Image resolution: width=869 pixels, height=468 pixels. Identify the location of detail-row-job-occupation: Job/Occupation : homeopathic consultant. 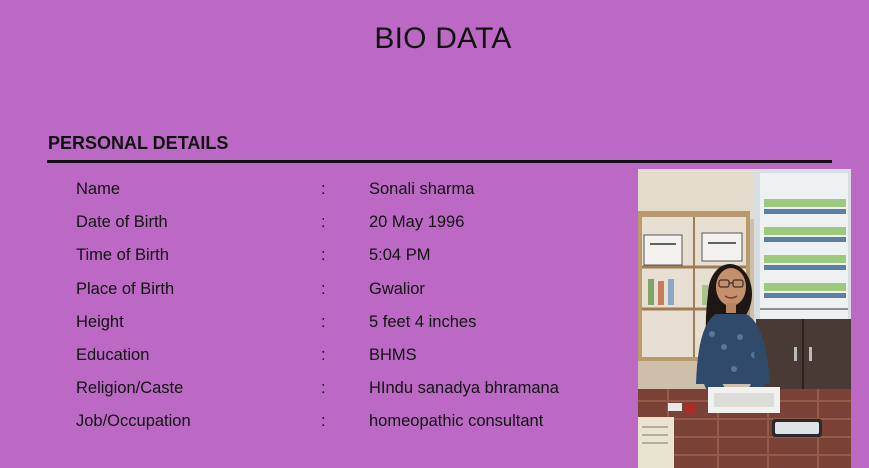
(356, 426).